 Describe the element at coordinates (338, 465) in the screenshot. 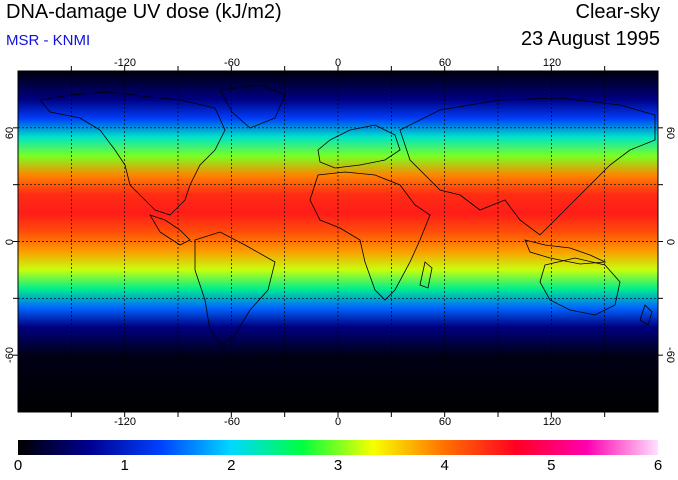

I see `colorbar-tick-label: 3` at that location.